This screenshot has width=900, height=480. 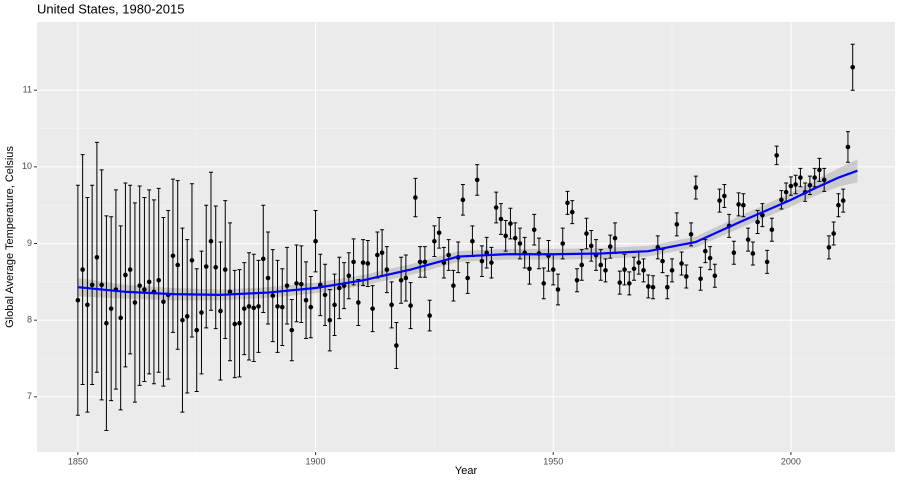 I want to click on y-tick-label: 7, so click(x=29, y=396).